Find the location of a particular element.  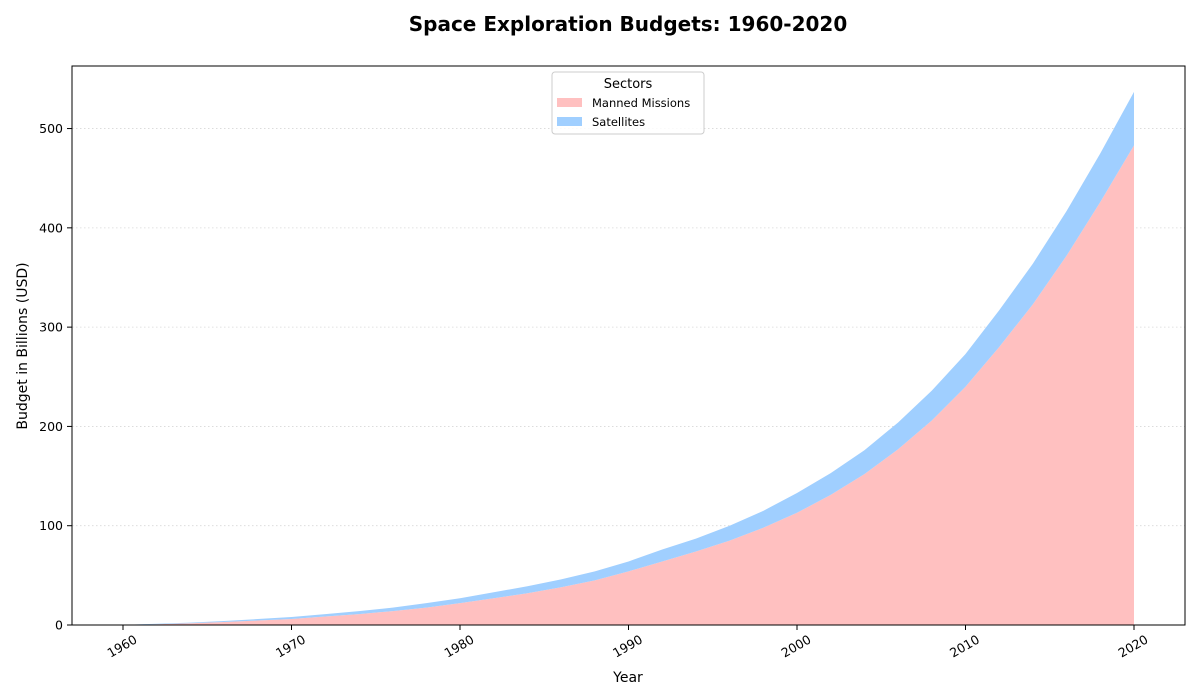

legend: Sectors Manned Missions Satellites is located at coordinates (628, 103).